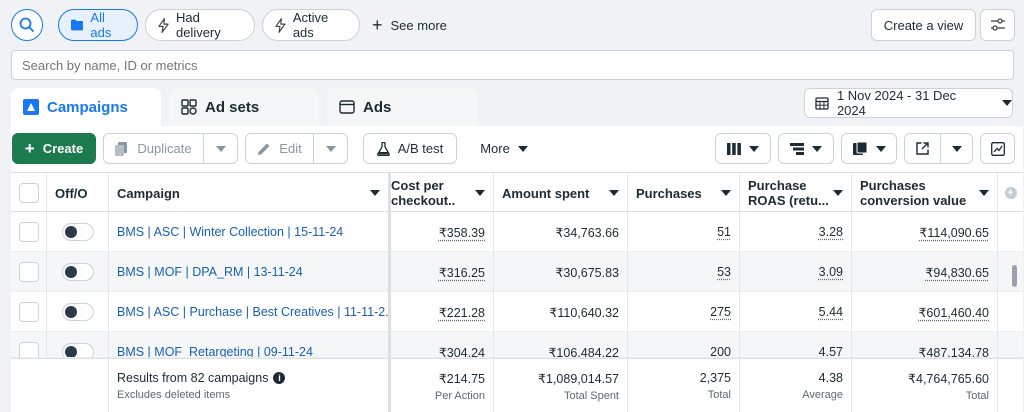 The height and width of the screenshot is (412, 1024). I want to click on see-more-button: + See more, so click(409, 25).